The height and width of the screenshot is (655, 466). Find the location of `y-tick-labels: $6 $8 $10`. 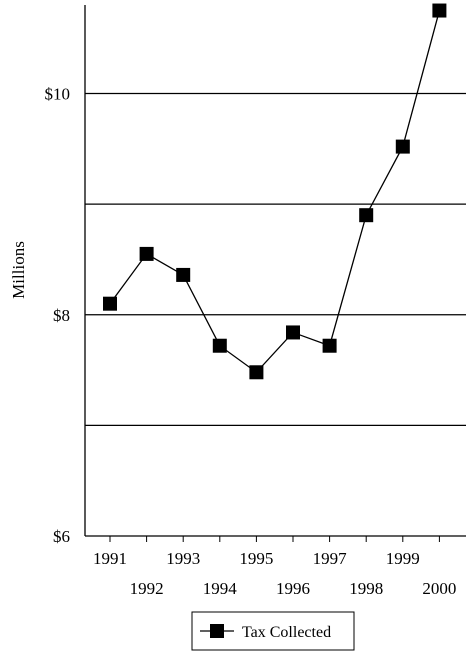

y-tick-labels: $6 $8 $10 is located at coordinates (58, 316).